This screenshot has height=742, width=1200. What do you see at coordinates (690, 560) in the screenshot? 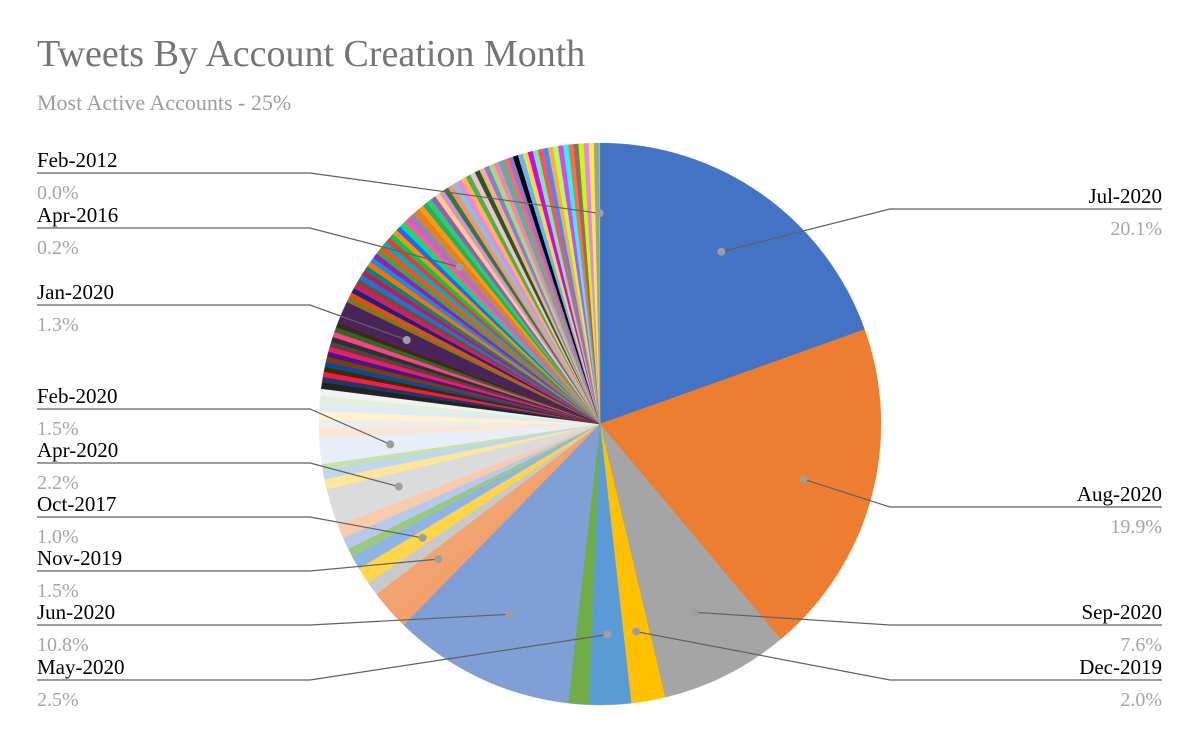
I see `pie-slice-sep-2020` at bounding box center [690, 560].